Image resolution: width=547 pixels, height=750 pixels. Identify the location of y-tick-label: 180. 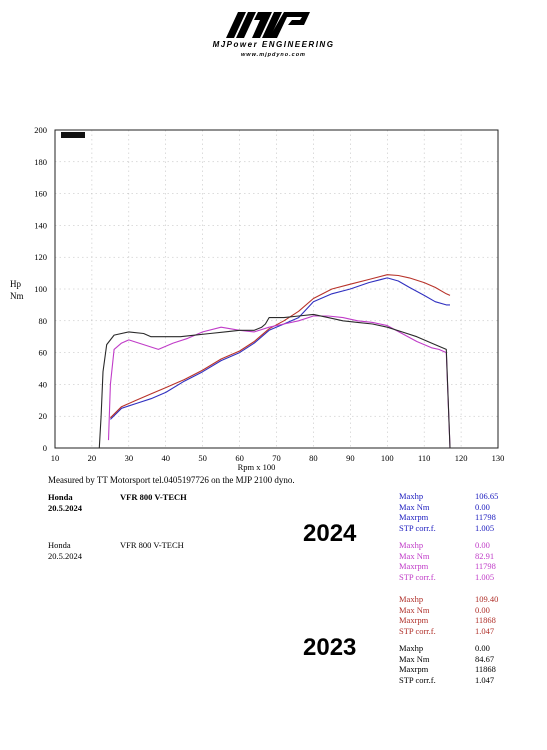
(40, 162).